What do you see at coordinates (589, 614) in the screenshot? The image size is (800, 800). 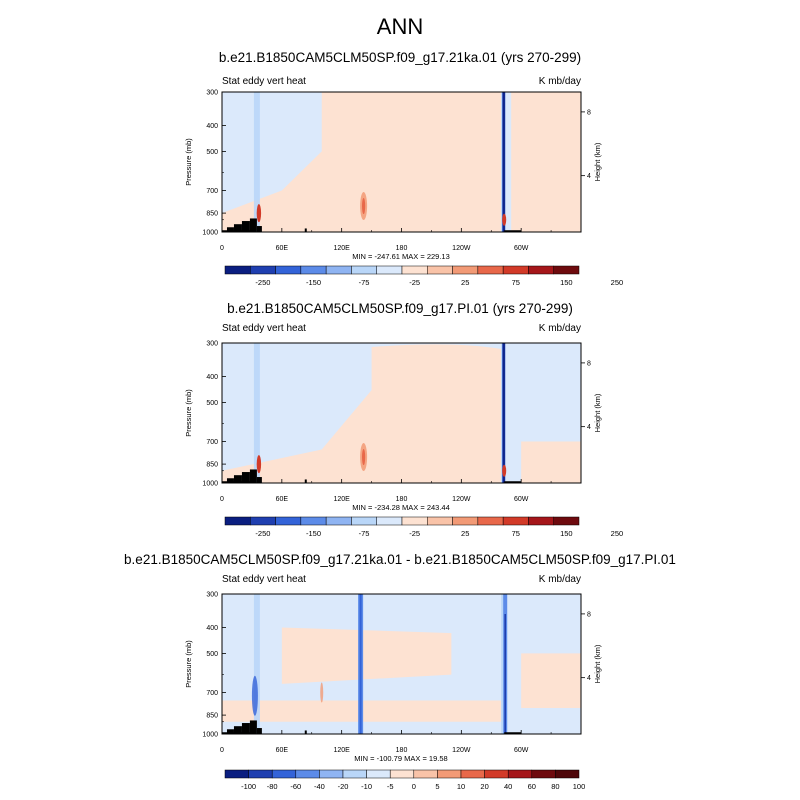 I see `height-tick-label: 8` at bounding box center [589, 614].